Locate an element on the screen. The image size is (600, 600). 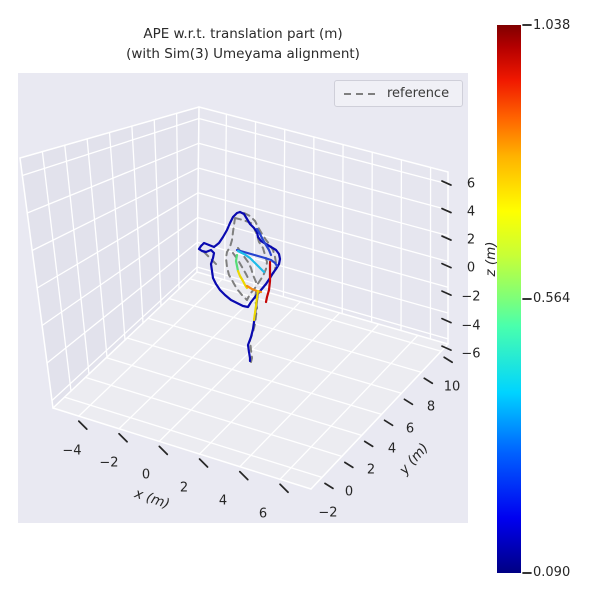
y-axis-tick-label: 10 is located at coordinates (452, 387).